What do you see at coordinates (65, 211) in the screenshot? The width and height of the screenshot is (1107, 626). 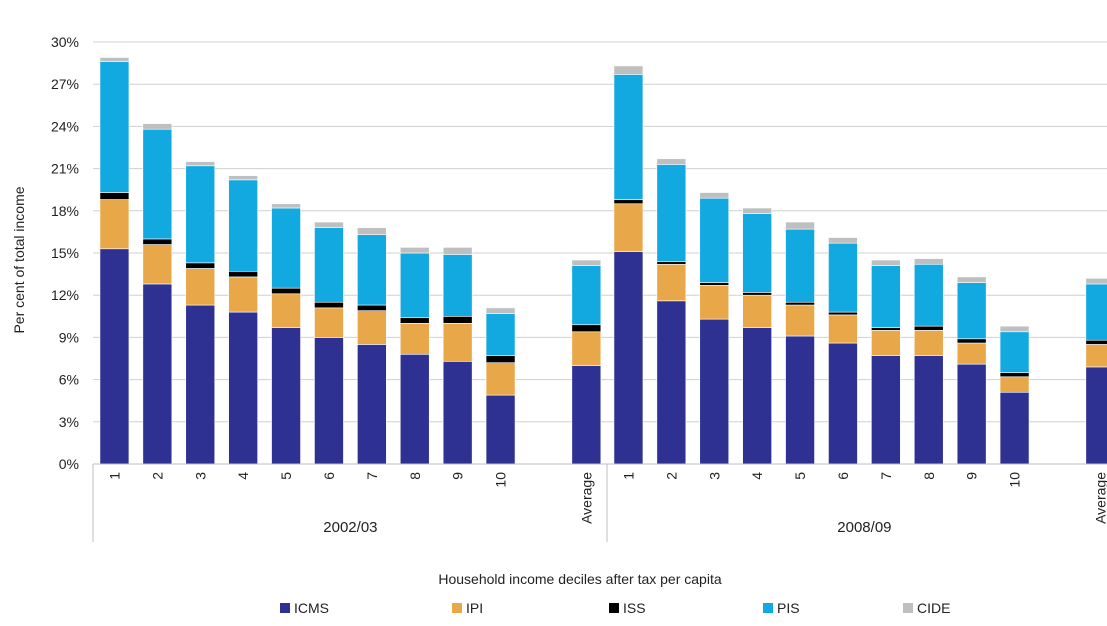 I see `y-tick-label: 18%` at bounding box center [65, 211].